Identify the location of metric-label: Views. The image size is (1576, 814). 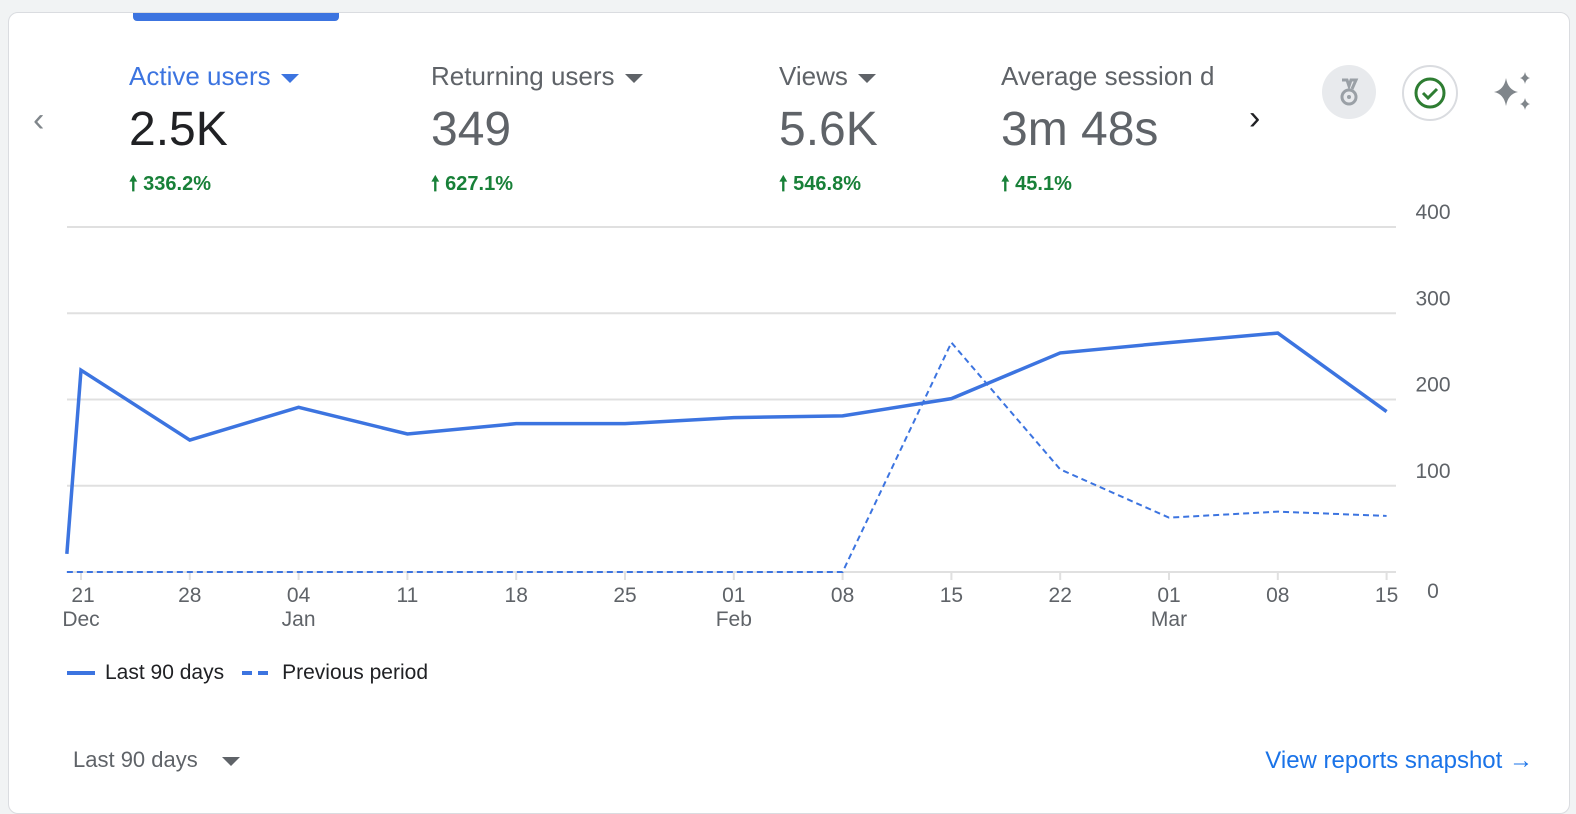
(813, 76).